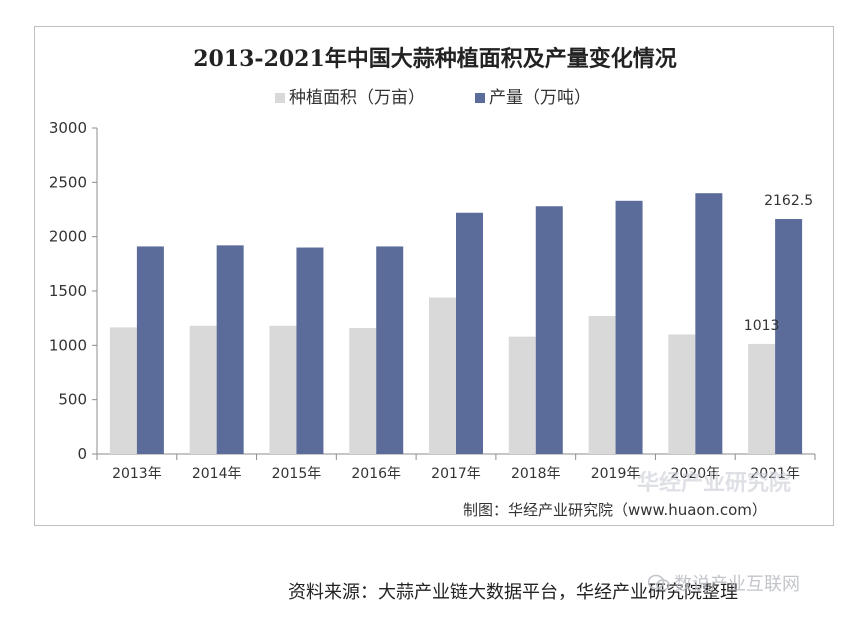  I want to click on y-tick-label: 1500, so click(68, 291).